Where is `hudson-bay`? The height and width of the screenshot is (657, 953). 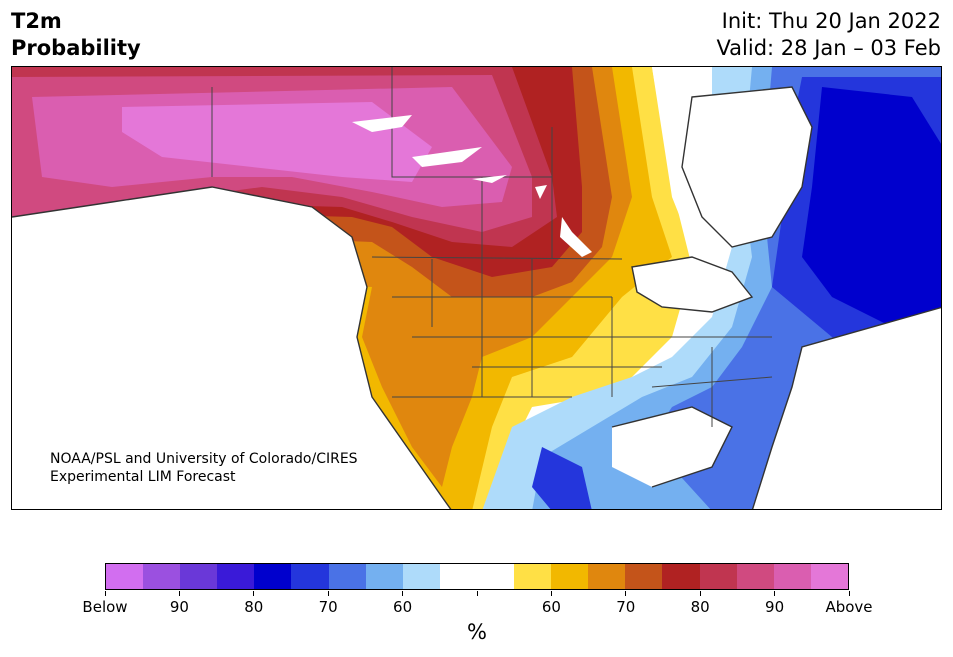
hudson-bay is located at coordinates (747, 167).